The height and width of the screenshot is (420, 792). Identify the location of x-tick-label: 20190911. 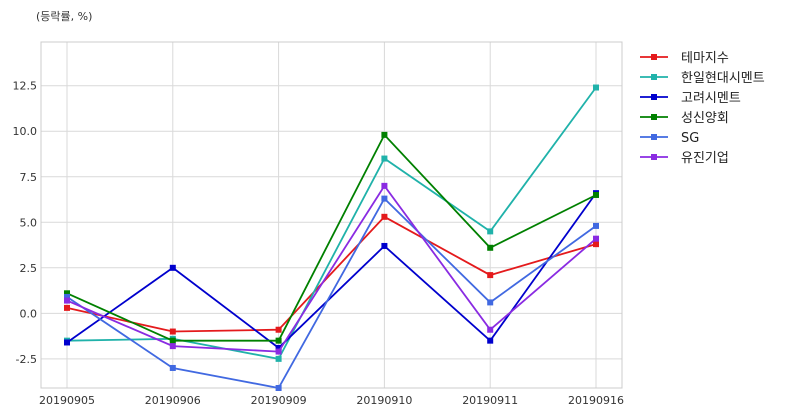
(490, 400).